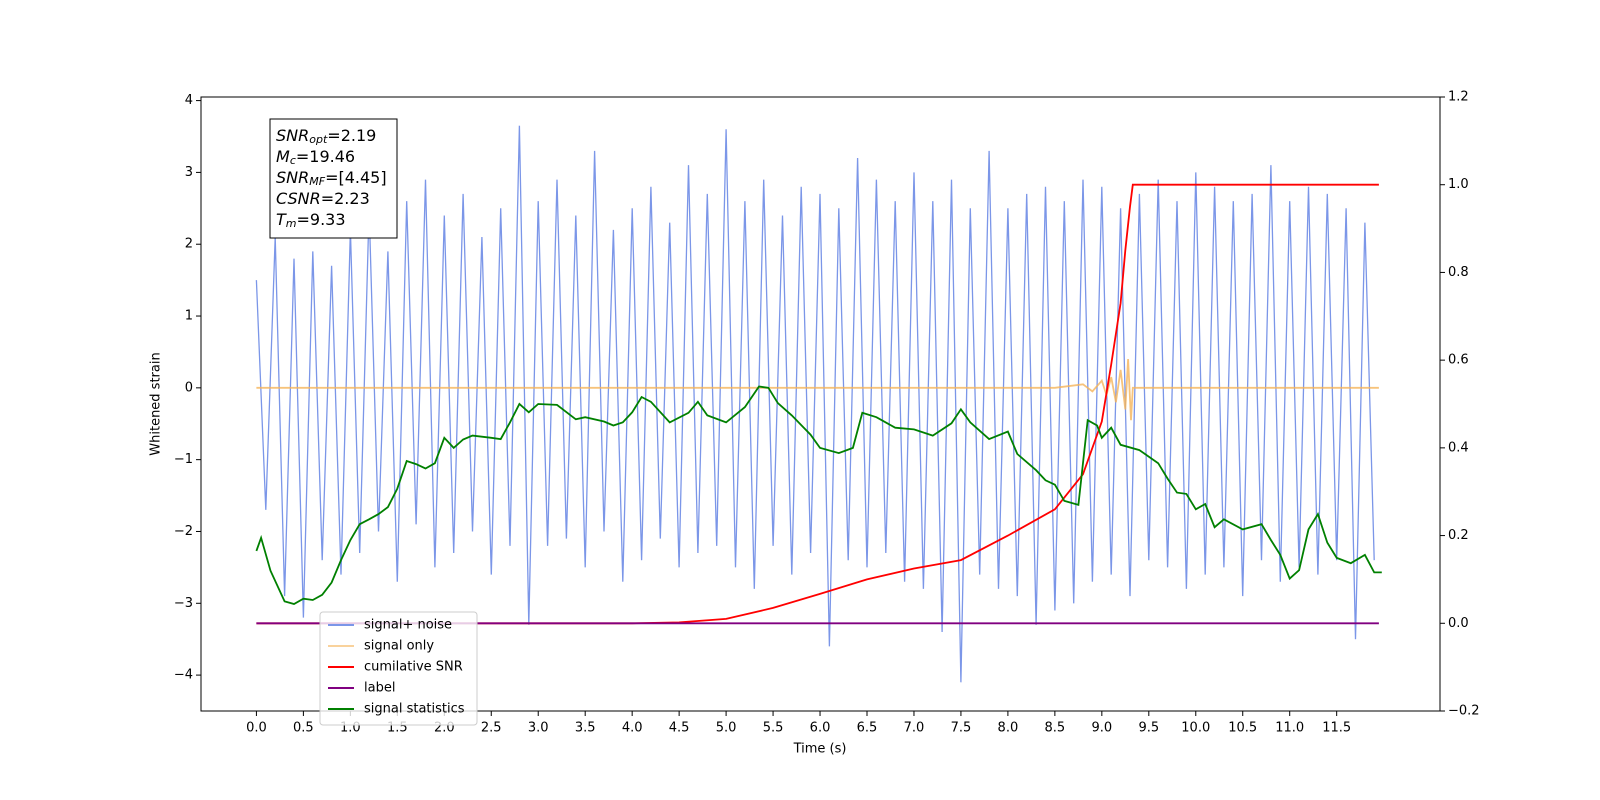  Describe the element at coordinates (820, 728) in the screenshot. I see `x-tick-label: 6.0` at that location.